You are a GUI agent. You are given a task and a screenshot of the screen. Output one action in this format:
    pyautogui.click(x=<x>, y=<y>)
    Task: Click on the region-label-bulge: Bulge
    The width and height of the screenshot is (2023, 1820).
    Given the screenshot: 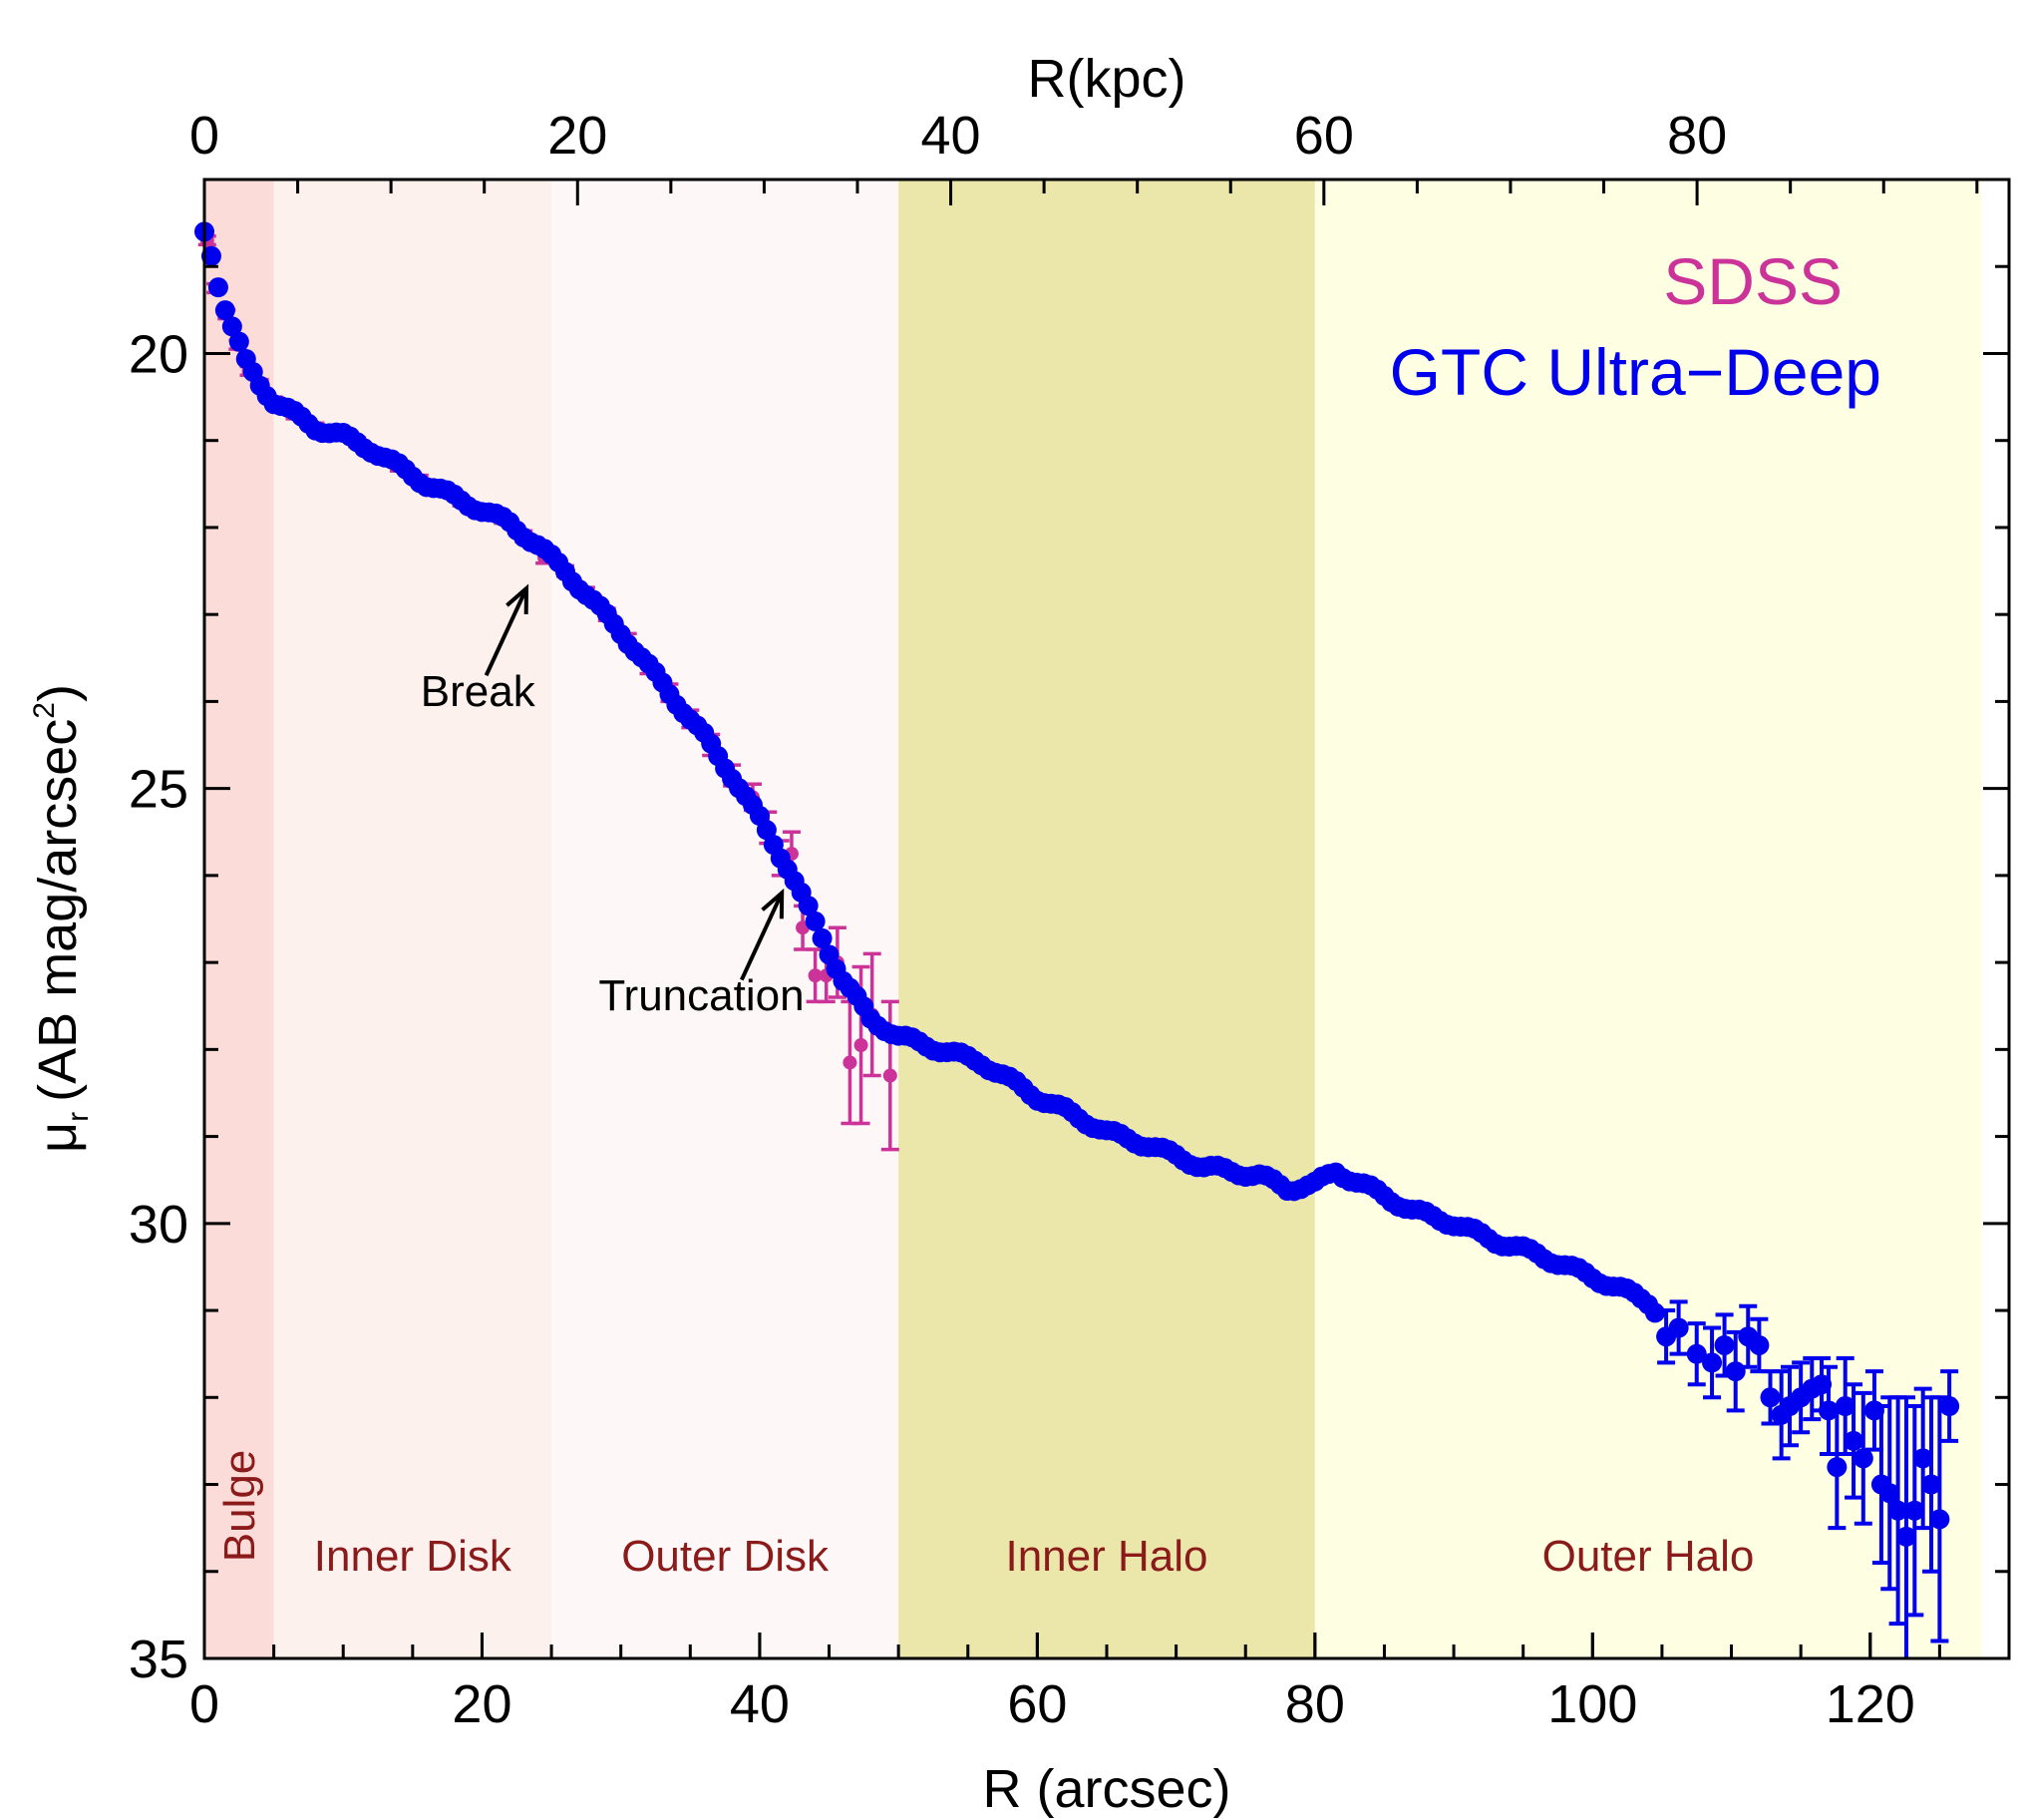 What is the action you would take?
    pyautogui.click(x=239, y=1506)
    